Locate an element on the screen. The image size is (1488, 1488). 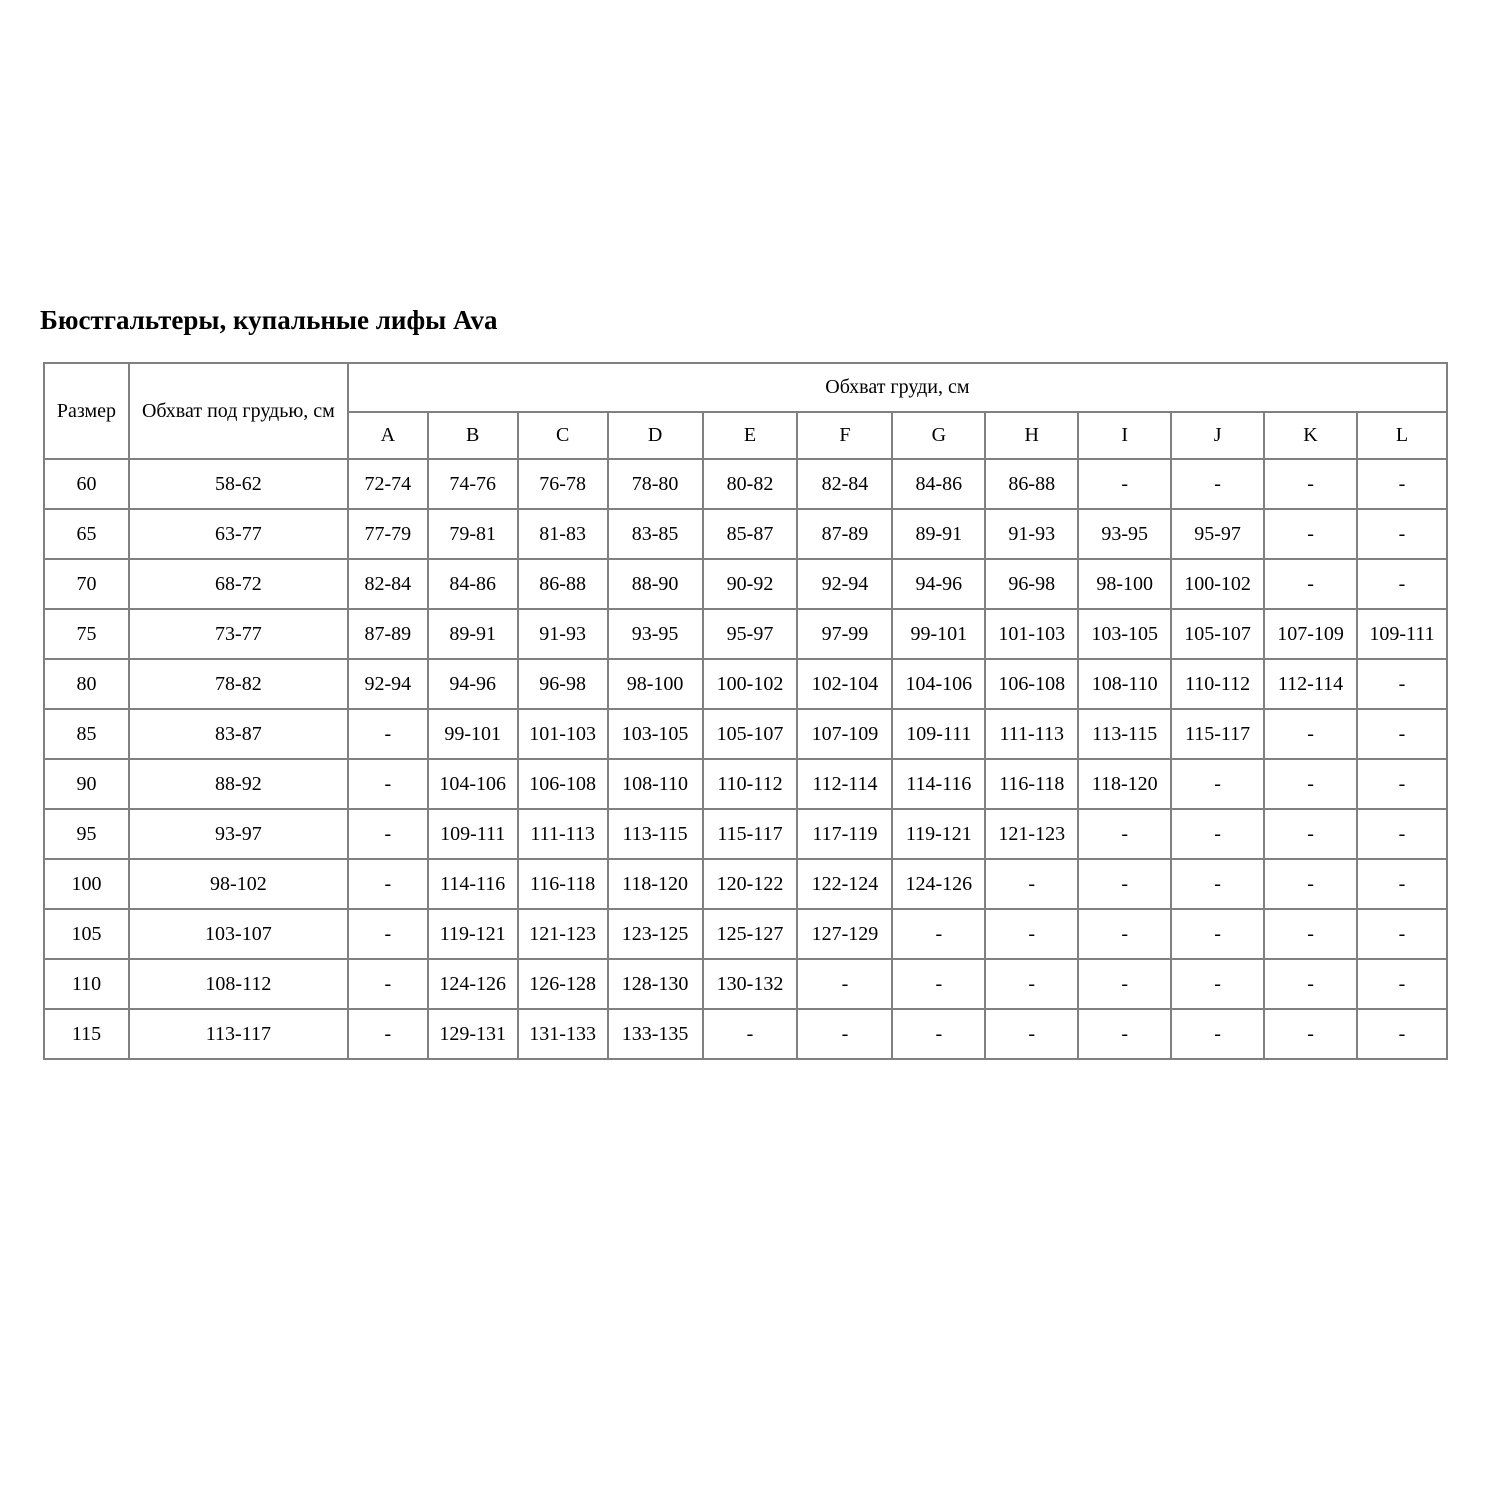
cup-value-cell: 124-126 is located at coordinates (939, 884).